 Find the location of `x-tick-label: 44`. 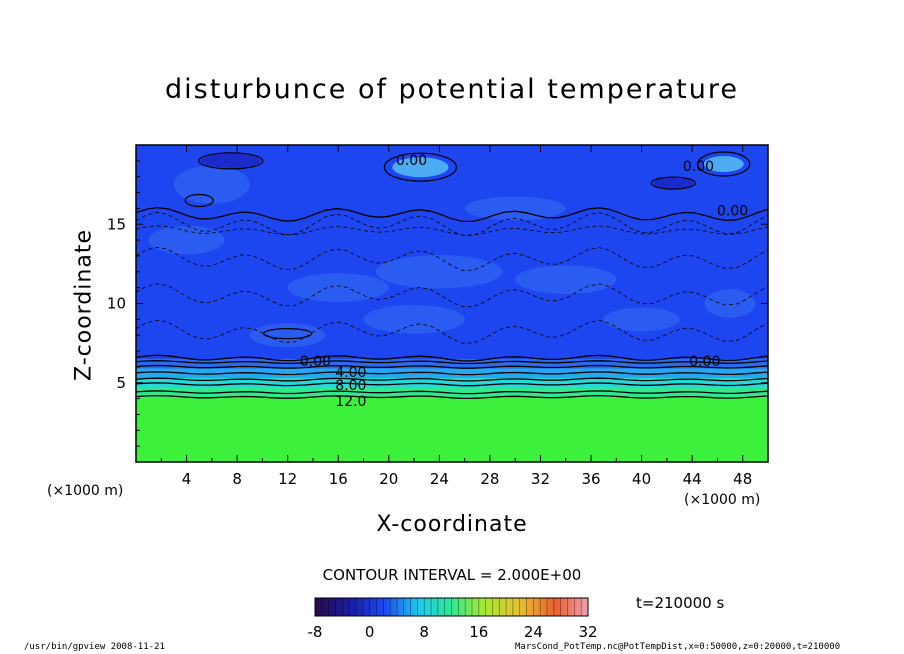

x-tick-label: 44 is located at coordinates (692, 479).